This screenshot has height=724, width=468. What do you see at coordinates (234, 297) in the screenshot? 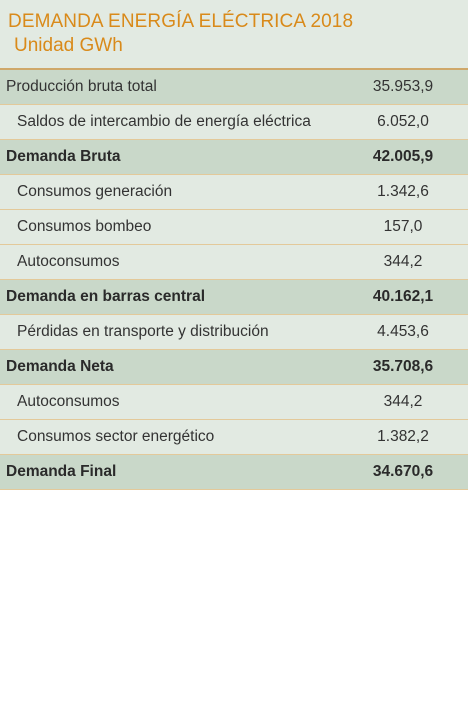
I see `table-row: Demanda en barras central 40.162,1` at bounding box center [234, 297].